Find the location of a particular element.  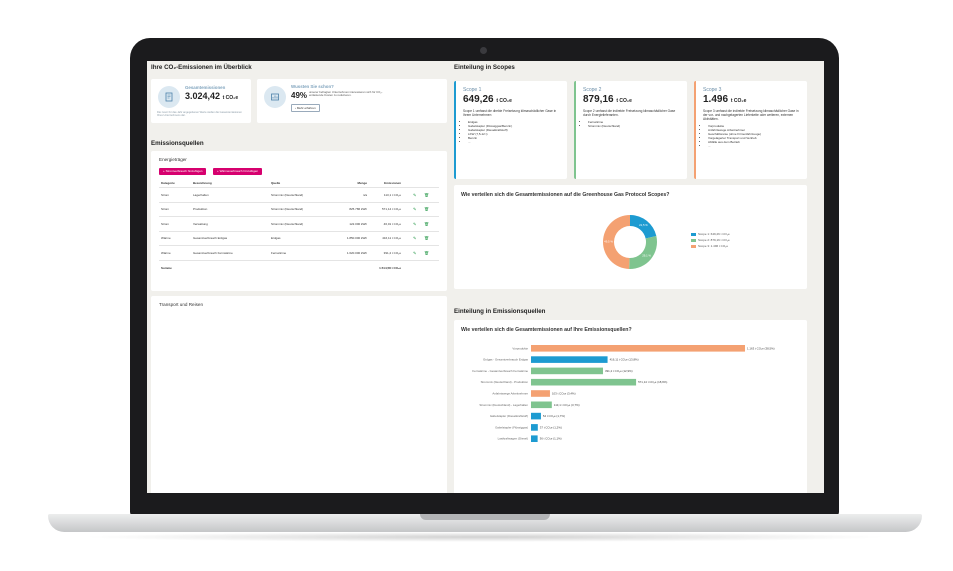

bar-value-label: 37 t CO₂e (1,2%) is located at coordinates (551, 427).